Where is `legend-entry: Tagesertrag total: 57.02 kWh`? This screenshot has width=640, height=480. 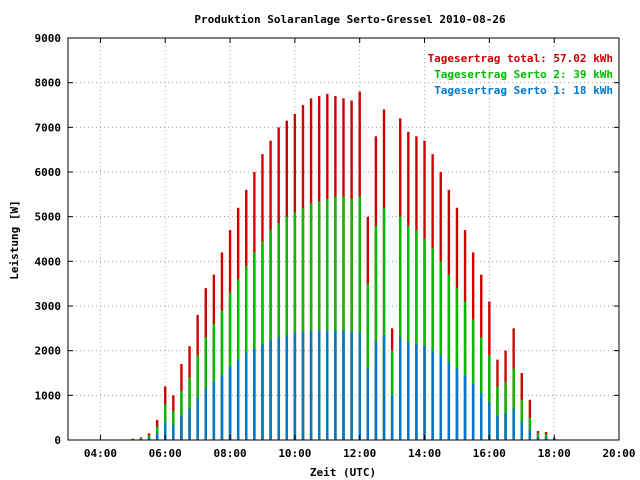
legend-entry: Tagesertrag total: 57.02 kWh is located at coordinates (520, 58).